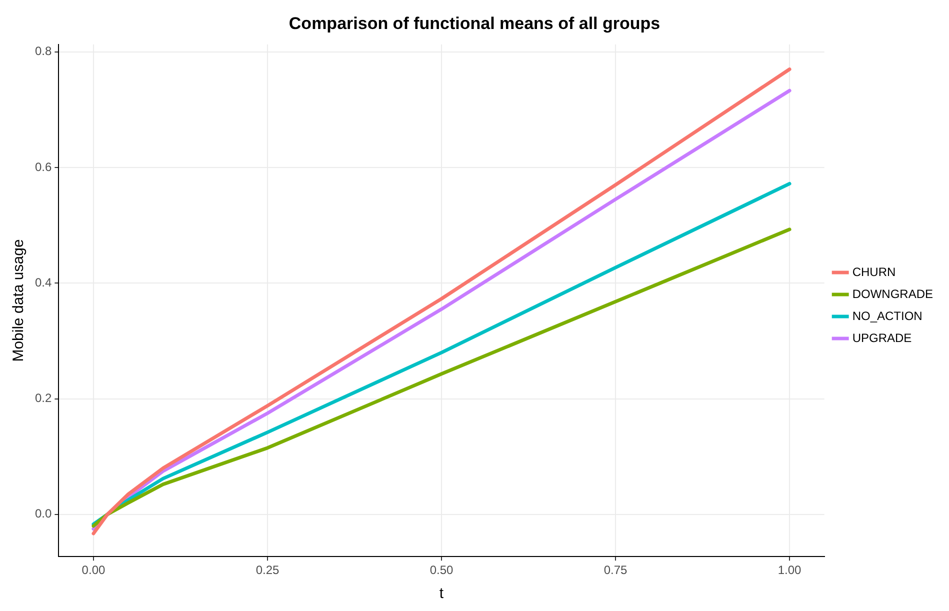 Image resolution: width=949 pixels, height=611 pixels. What do you see at coordinates (790, 570) in the screenshot?
I see `x-tick-label: 1.00` at bounding box center [790, 570].